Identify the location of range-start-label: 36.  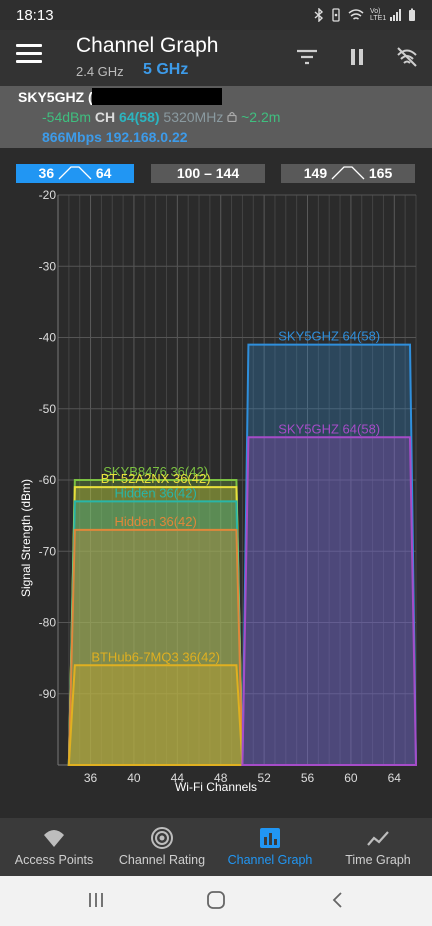
(46, 173).